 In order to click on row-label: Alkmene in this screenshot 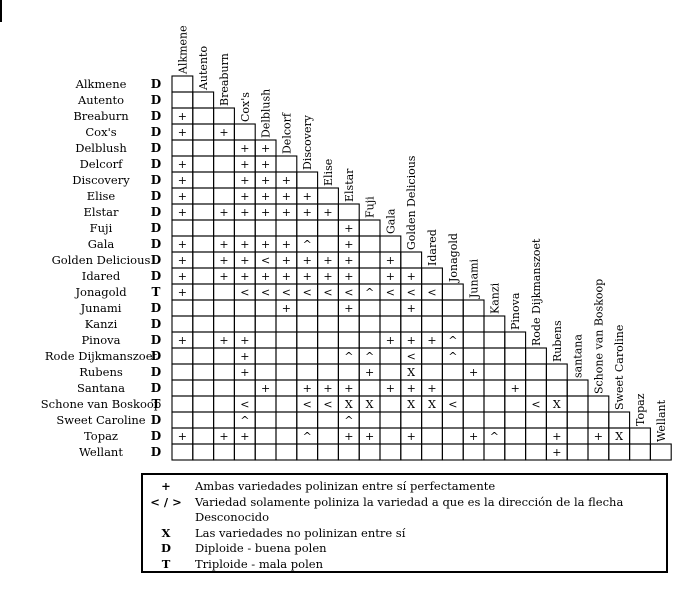, I will do `click(101, 84)`.